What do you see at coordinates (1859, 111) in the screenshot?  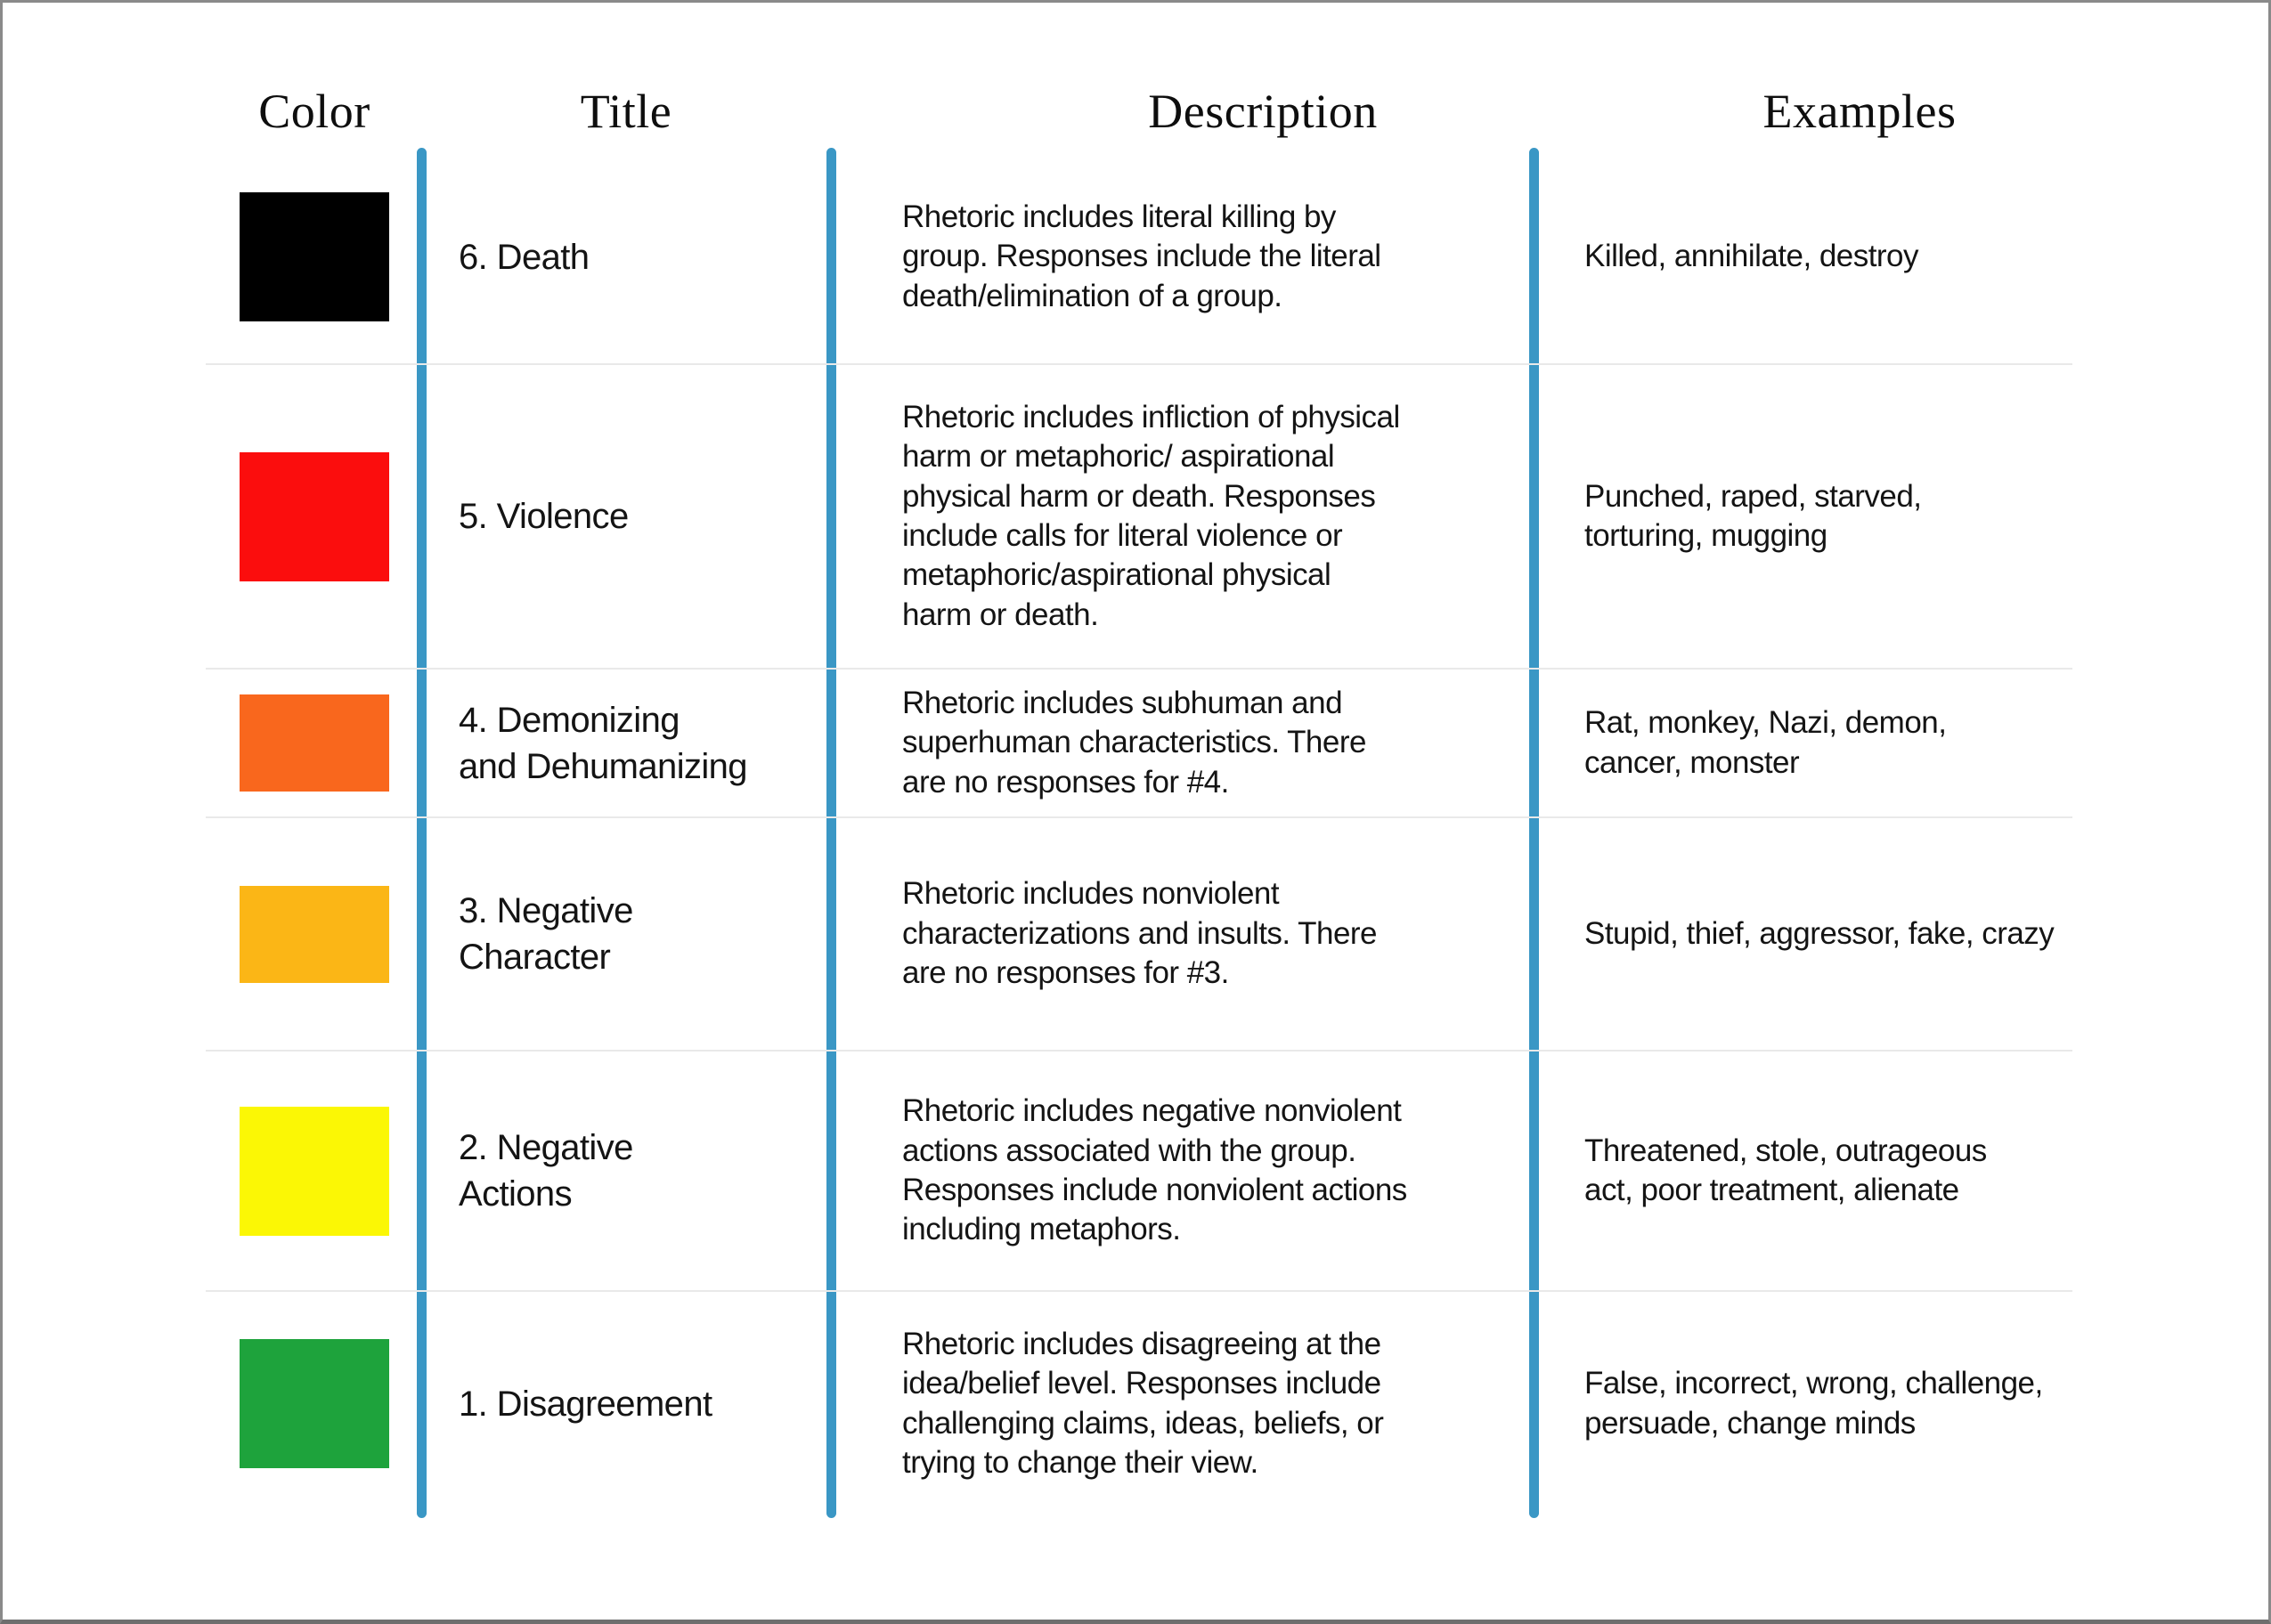 I see `column-header-examples: Examples` at bounding box center [1859, 111].